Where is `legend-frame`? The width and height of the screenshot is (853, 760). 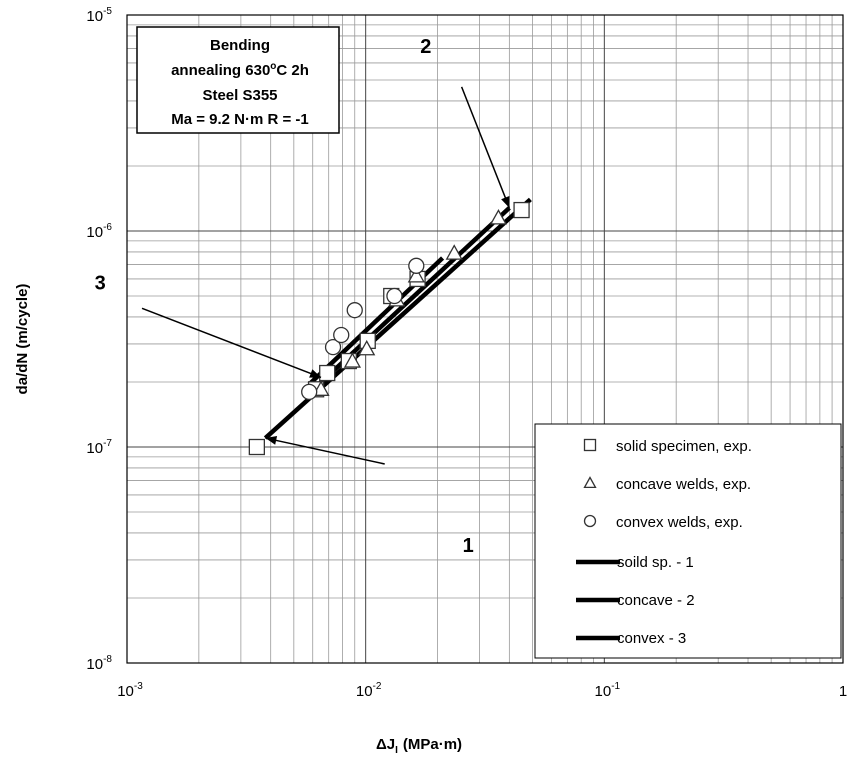
legend-frame is located at coordinates (688, 541).